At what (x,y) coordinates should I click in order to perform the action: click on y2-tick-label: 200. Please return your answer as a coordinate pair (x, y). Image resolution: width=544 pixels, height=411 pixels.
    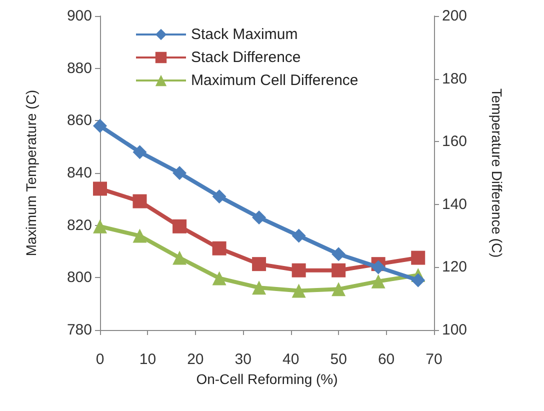
    Looking at the image, I should click on (455, 16).